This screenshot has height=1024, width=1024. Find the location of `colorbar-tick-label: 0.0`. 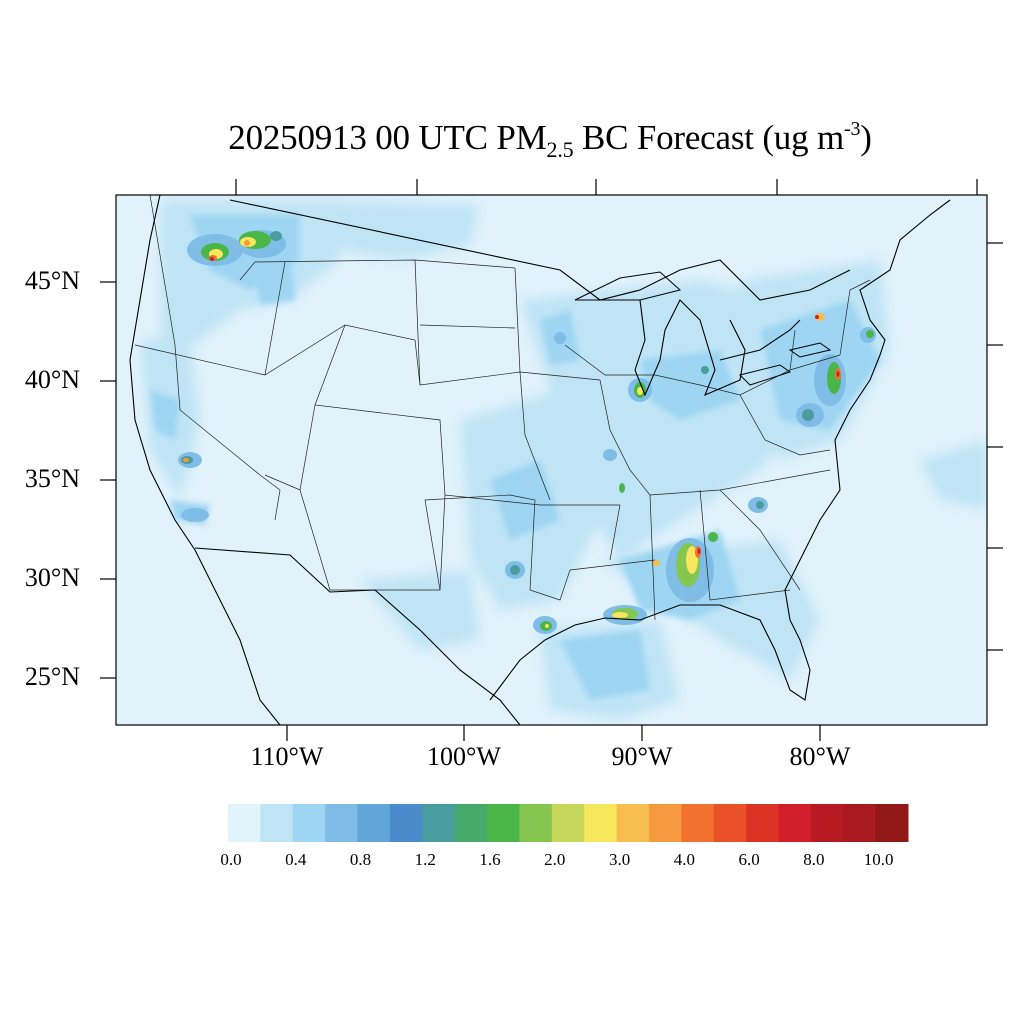

colorbar-tick-label: 0.0 is located at coordinates (231, 859).